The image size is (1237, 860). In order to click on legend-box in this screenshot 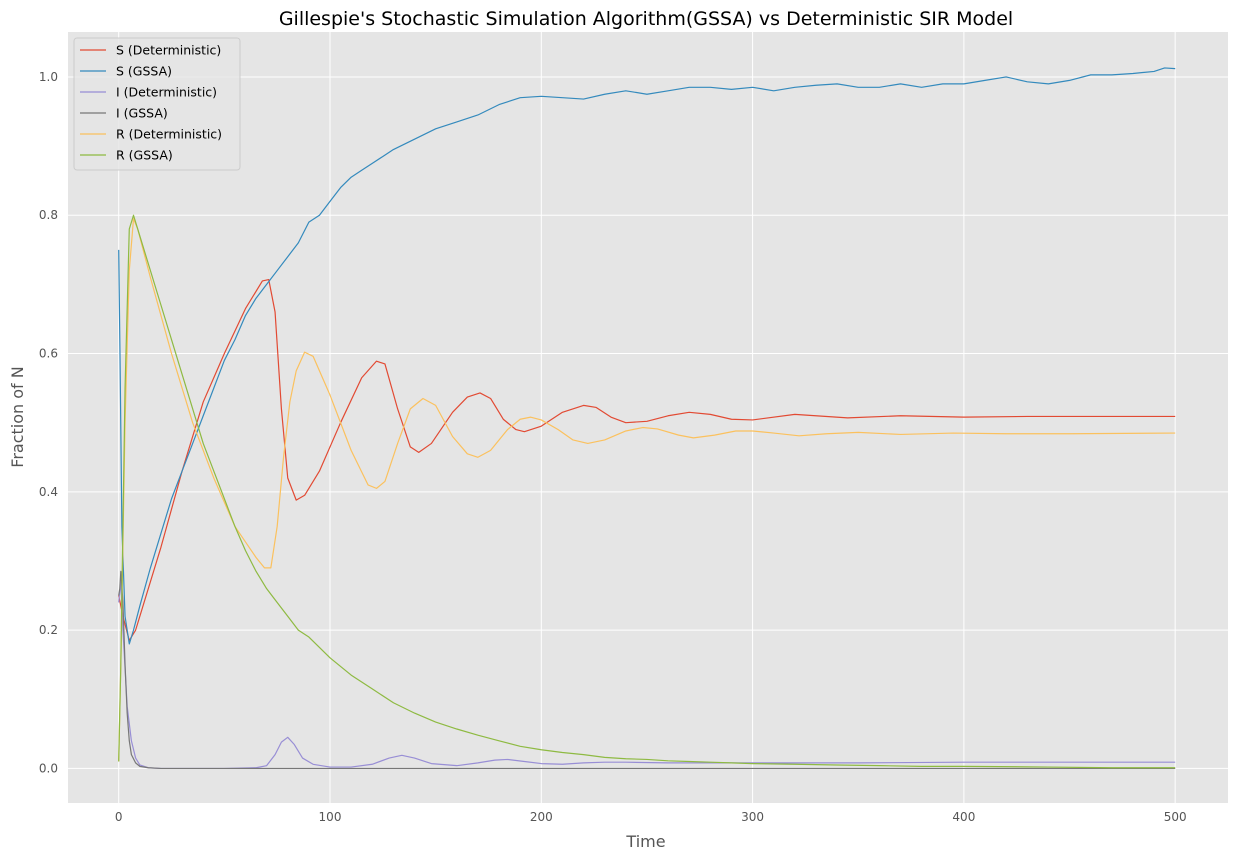, I will do `click(157, 104)`.